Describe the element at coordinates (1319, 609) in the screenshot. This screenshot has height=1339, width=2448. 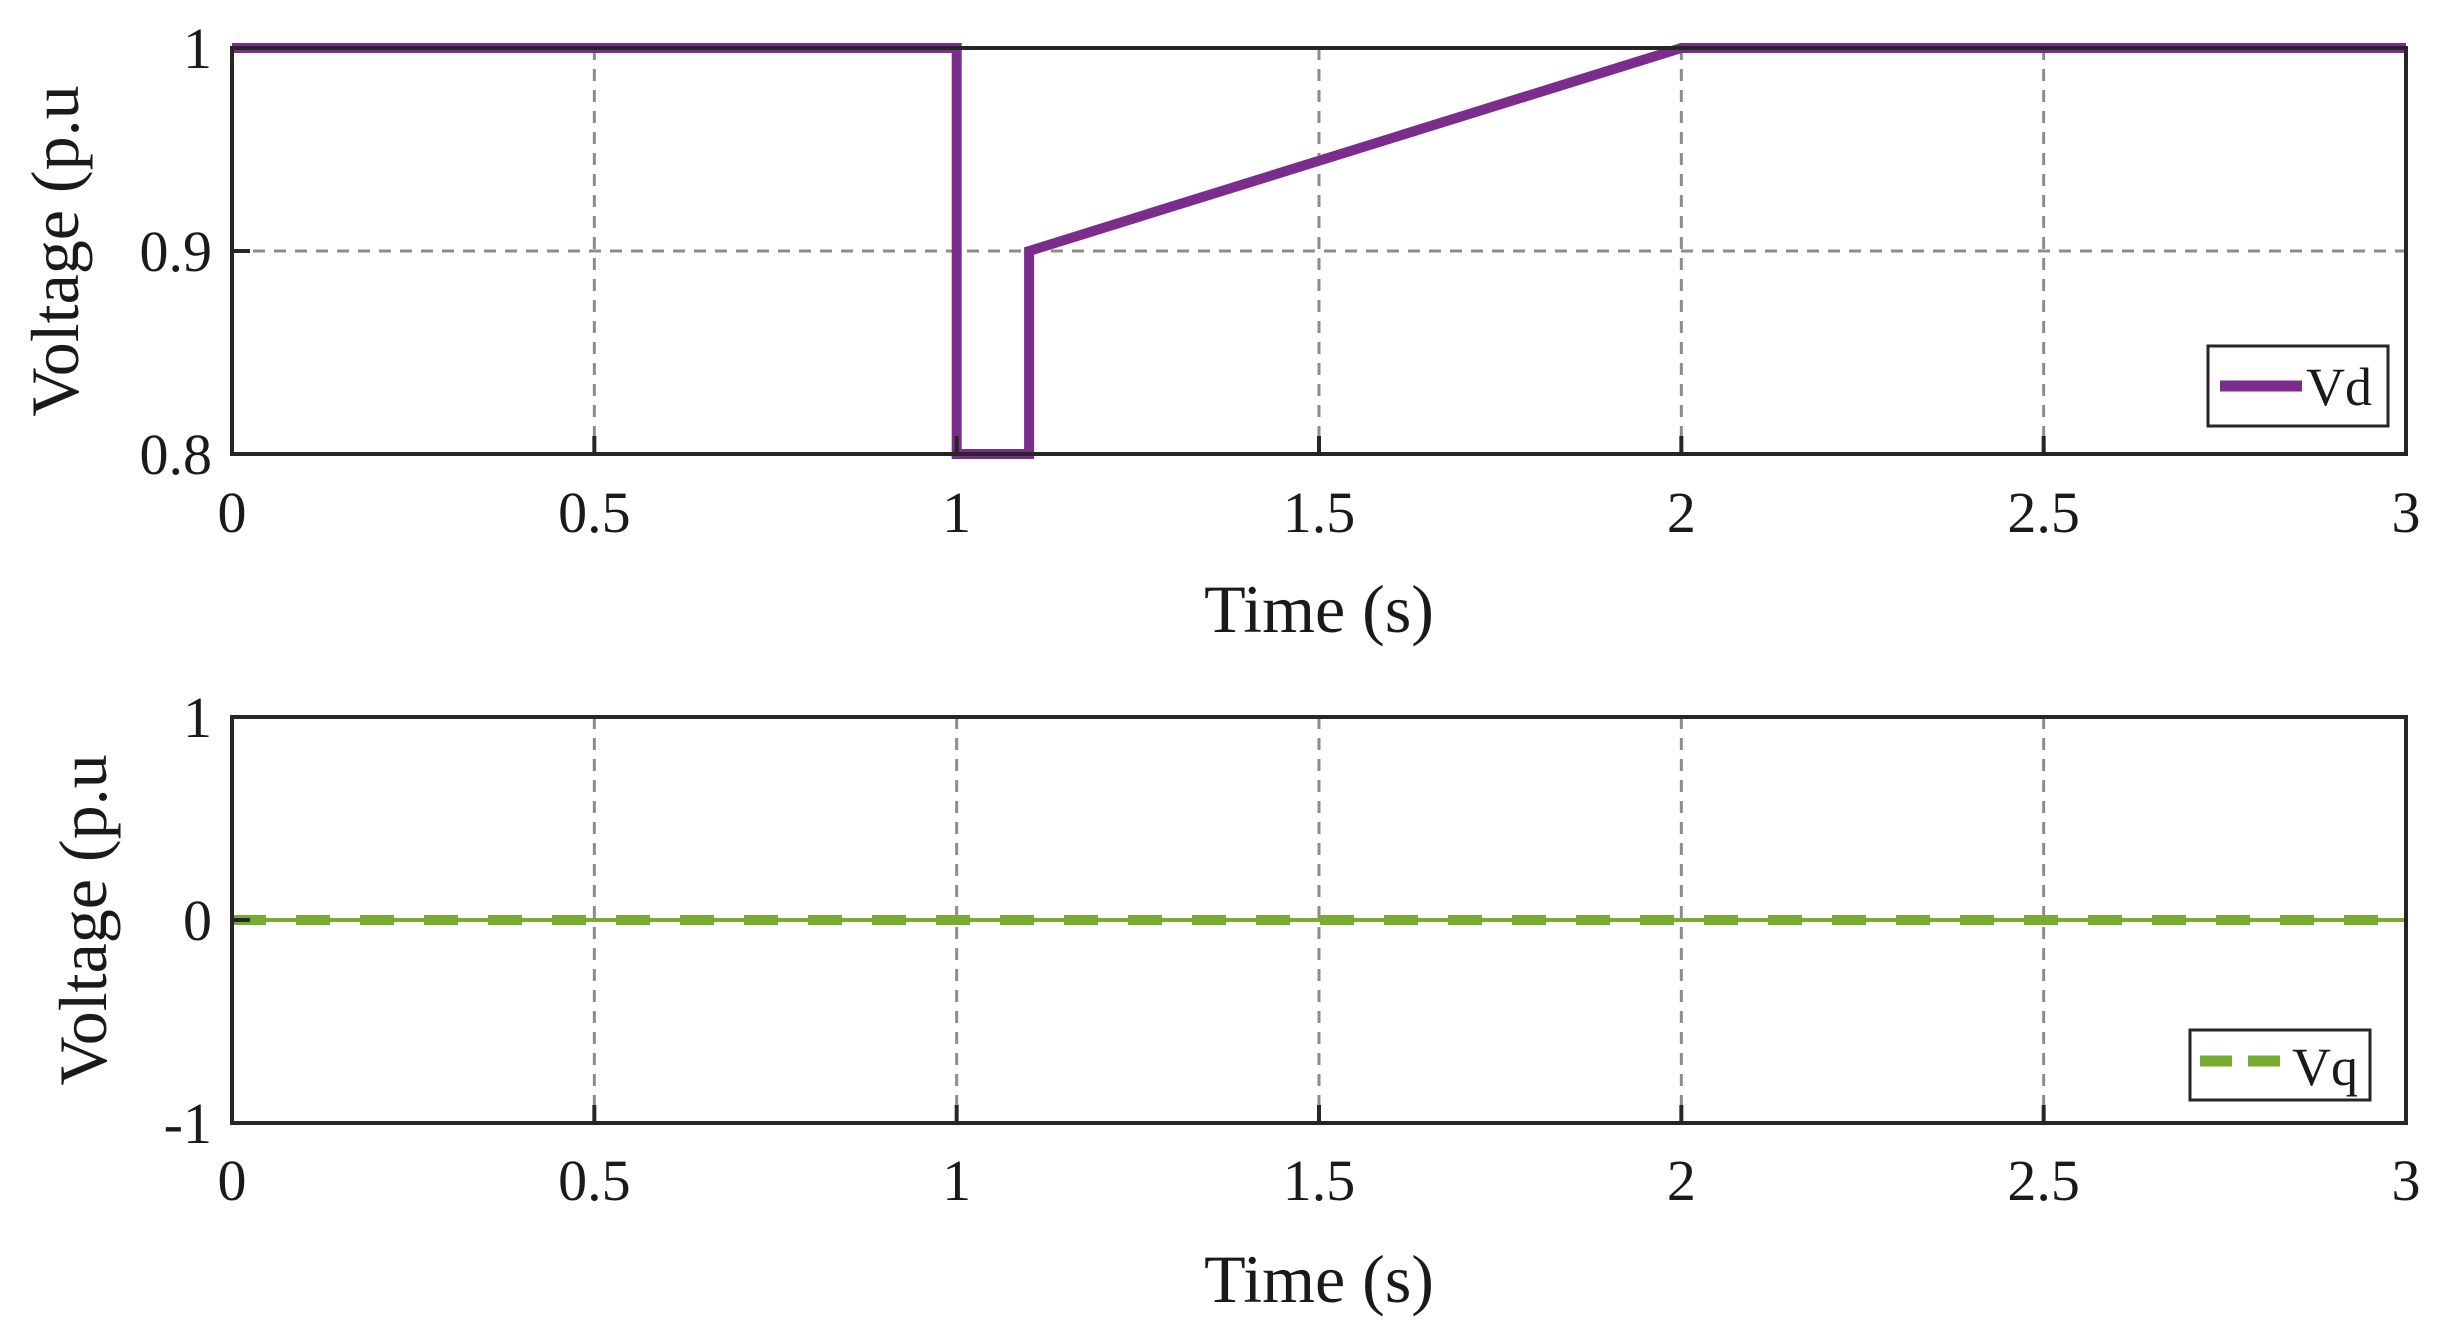
I see `x-axis-label-vd: Time (s)` at that location.